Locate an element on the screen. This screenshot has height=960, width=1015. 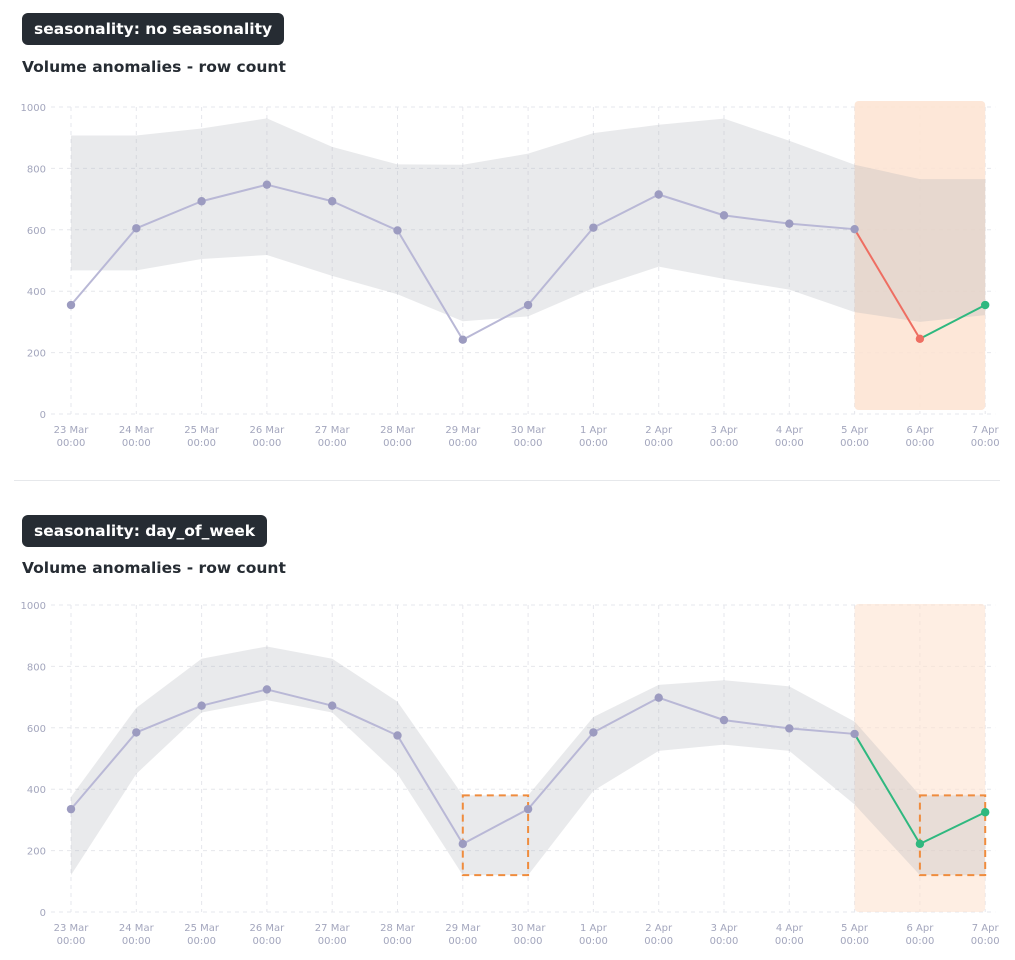
x-tick-label: 23 Mar is located at coordinates (72, 928).